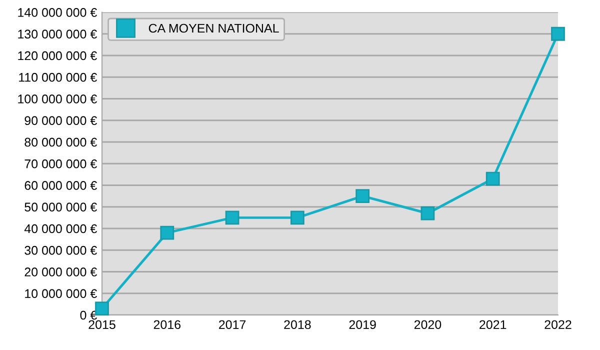 This screenshot has height=350, width=600. Describe the element at coordinates (167, 325) in the screenshot. I see `x-tick-label: 2016` at that location.